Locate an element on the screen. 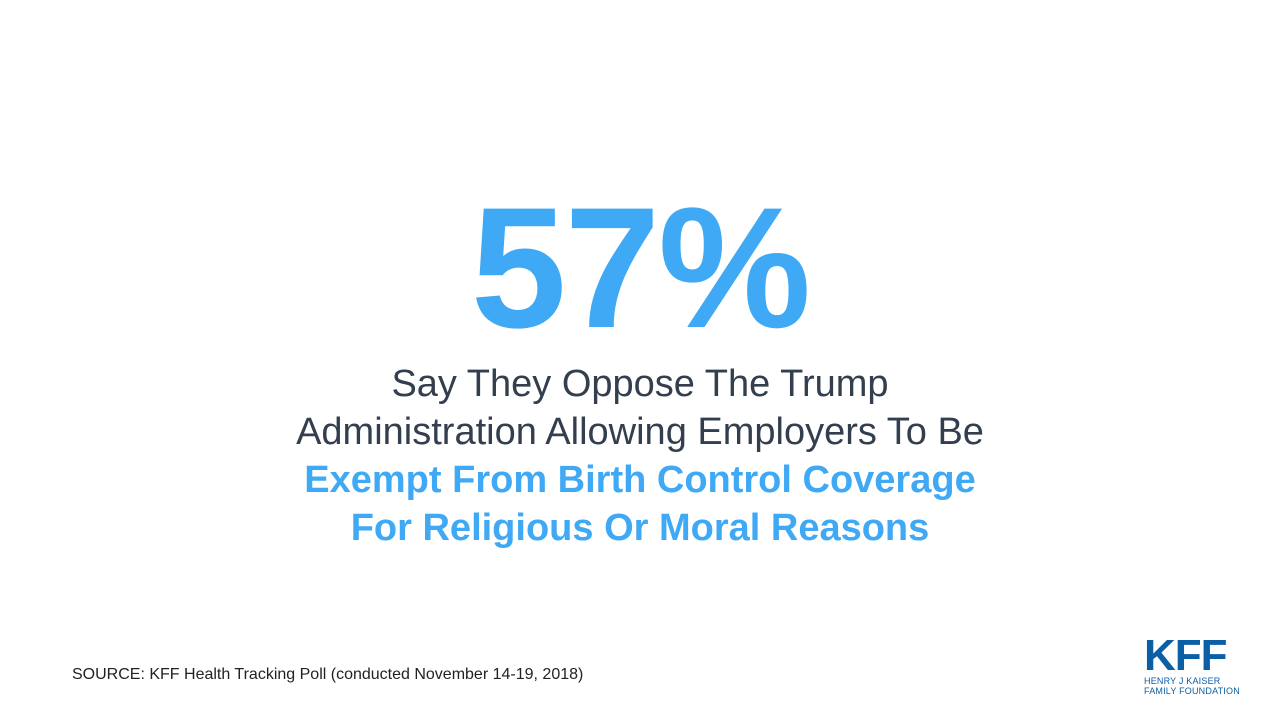 Image resolution: width=1280 pixels, height=720 pixels. kff-logo: KFF HENRY J KAISER FAMILY FOUNDATION is located at coordinates (1192, 664).